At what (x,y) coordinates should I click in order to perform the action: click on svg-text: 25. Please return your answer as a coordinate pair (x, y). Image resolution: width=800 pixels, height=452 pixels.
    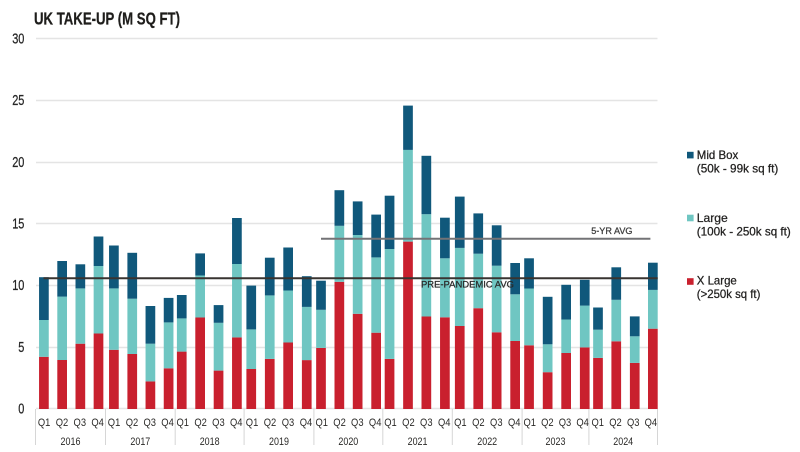
    Looking at the image, I should click on (18, 101).